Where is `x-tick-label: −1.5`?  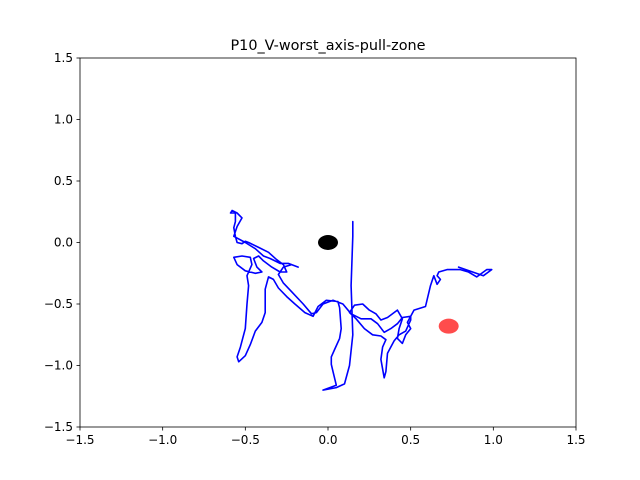 x-tick-label: −1.5 is located at coordinates (79, 440).